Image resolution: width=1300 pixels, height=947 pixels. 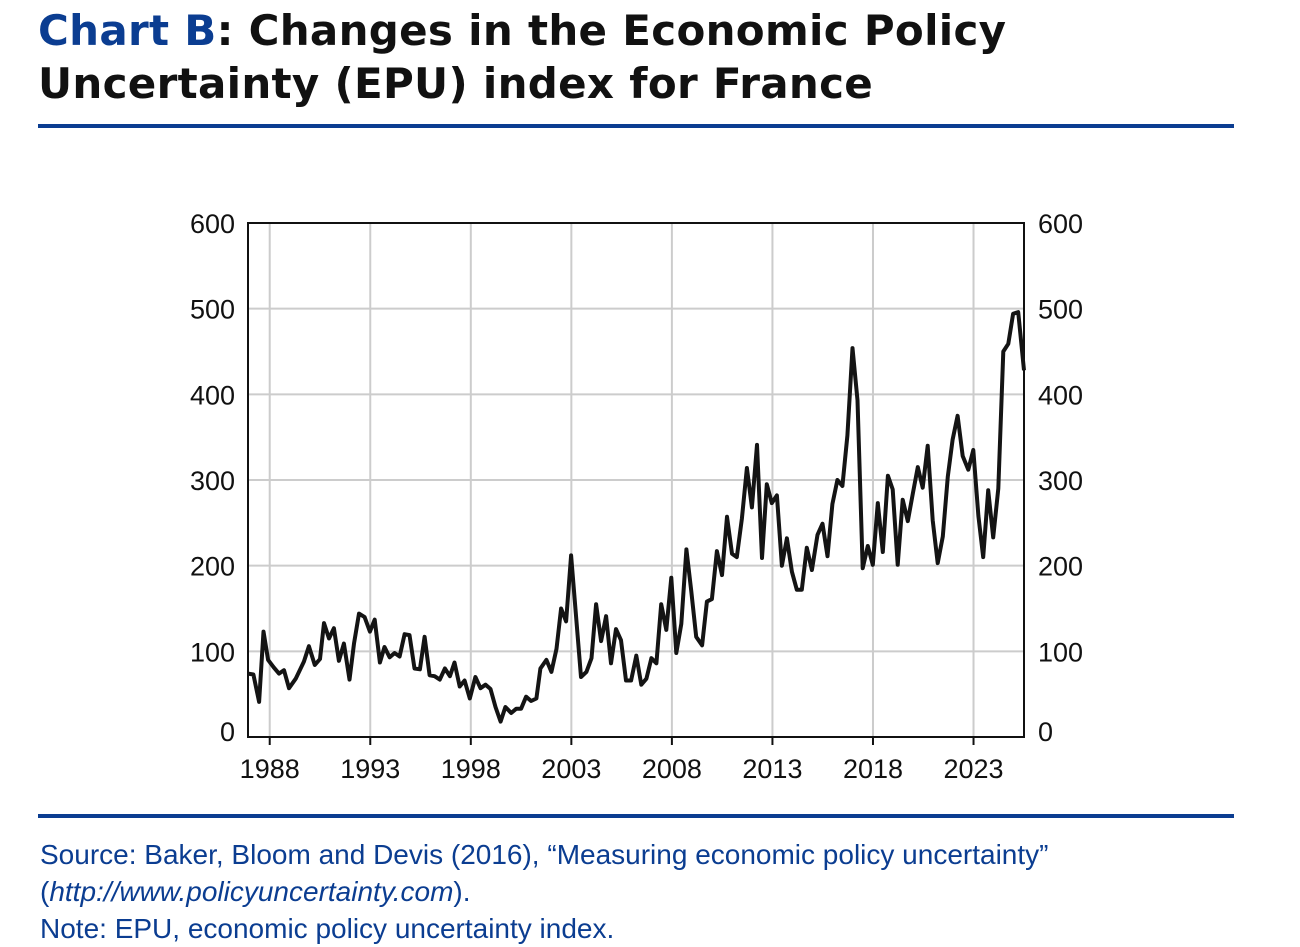 I want to click on x-tick-label: 2023, so click(x=973, y=769).